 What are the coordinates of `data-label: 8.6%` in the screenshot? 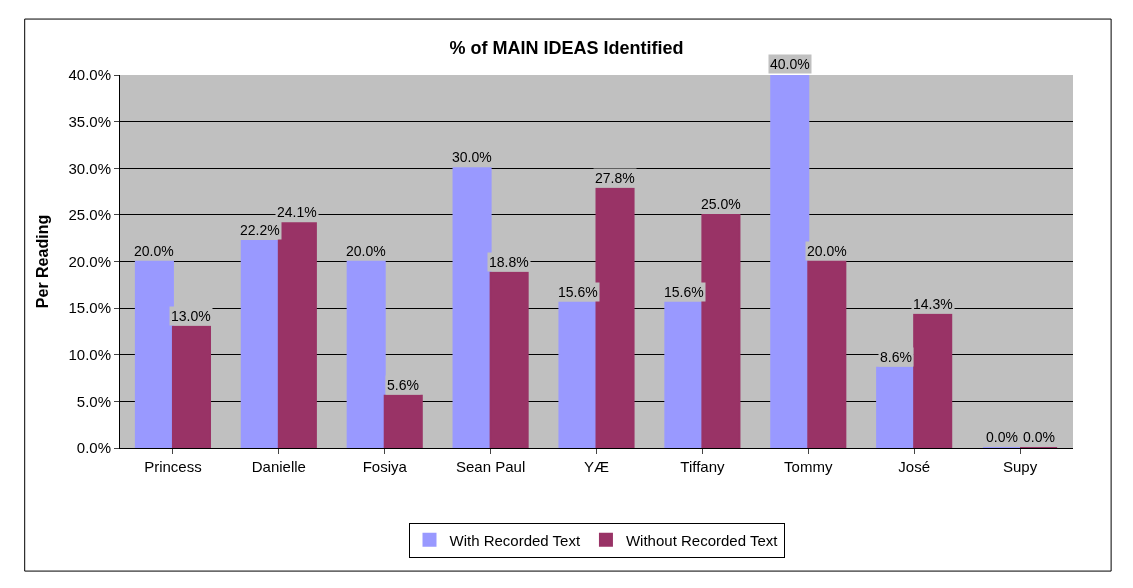 It's located at (896, 357).